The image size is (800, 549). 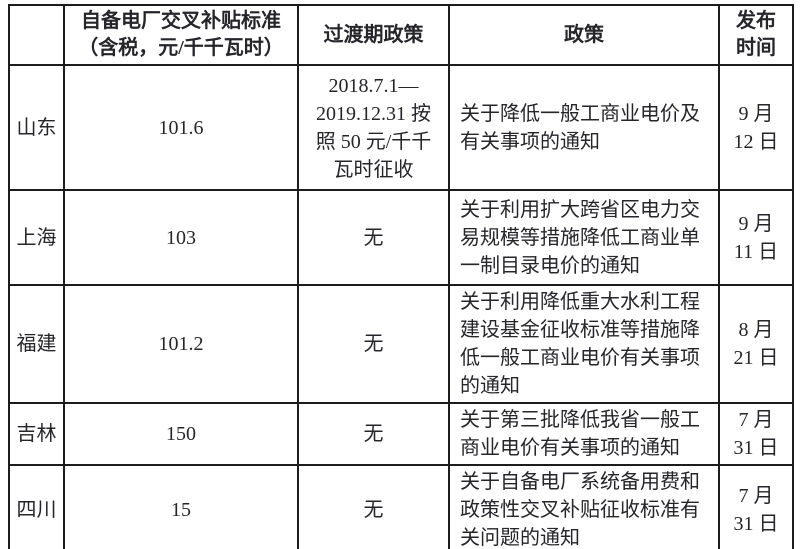 I want to click on cell-standard: 101.2, so click(x=181, y=344).